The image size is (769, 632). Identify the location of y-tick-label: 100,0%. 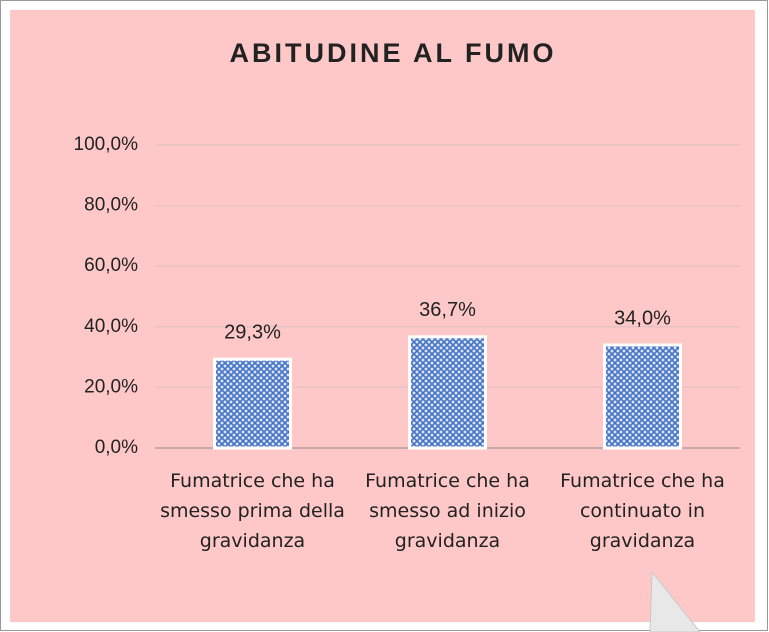
(106, 144).